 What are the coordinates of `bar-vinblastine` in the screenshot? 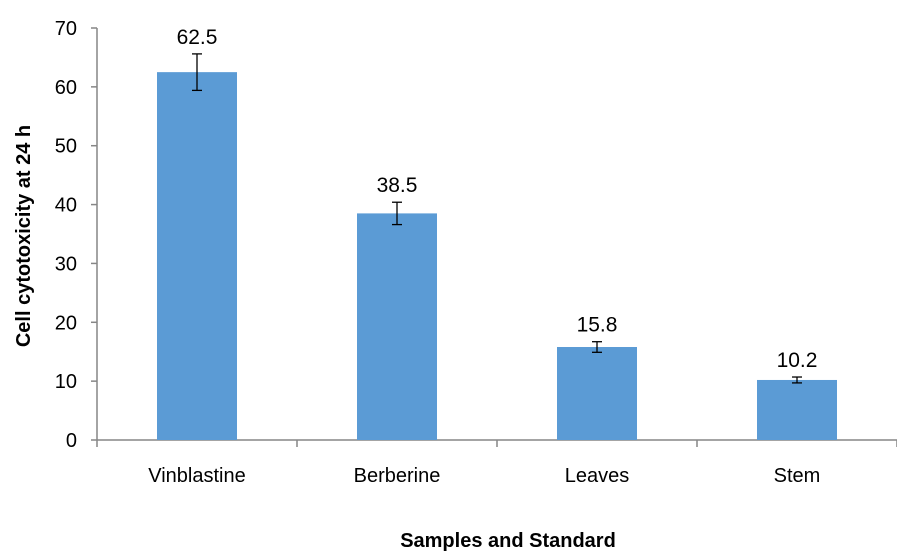 It's located at (197, 256).